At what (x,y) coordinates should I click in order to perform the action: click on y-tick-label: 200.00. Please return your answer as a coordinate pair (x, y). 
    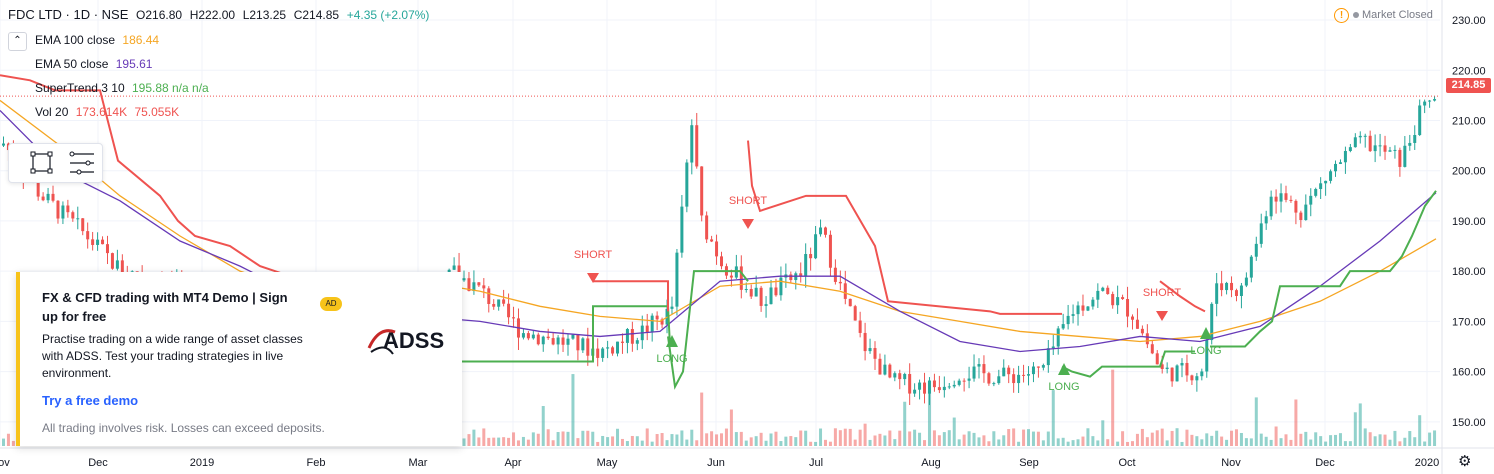
    Looking at the image, I should click on (1469, 172).